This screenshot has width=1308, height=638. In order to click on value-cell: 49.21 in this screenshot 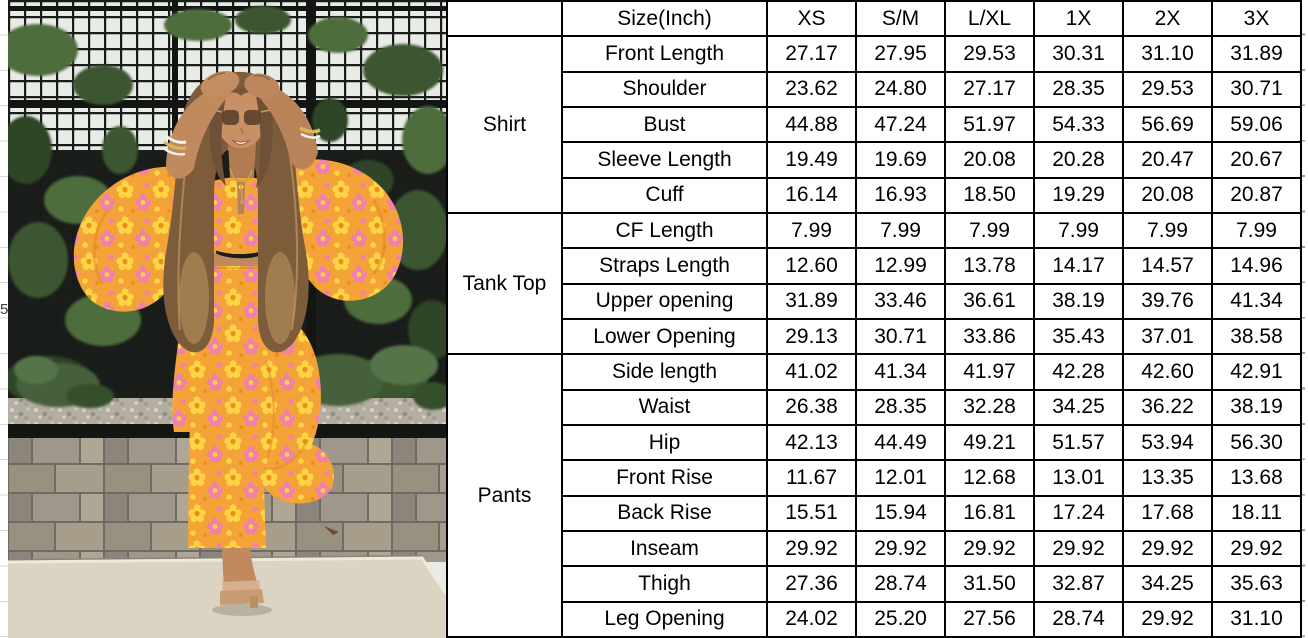, I will do `click(989, 442)`.